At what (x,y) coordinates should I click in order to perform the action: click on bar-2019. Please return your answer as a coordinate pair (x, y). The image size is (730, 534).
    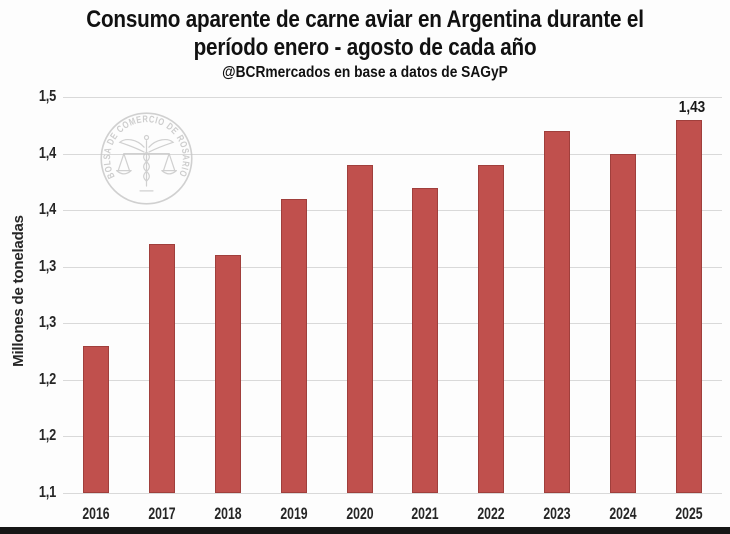
    Looking at the image, I should click on (293, 345).